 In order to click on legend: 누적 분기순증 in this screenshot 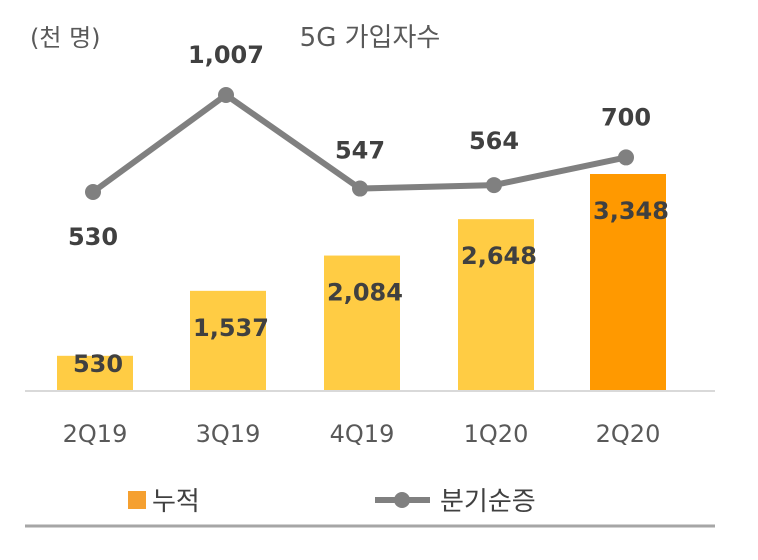, I will do `click(332, 502)`.